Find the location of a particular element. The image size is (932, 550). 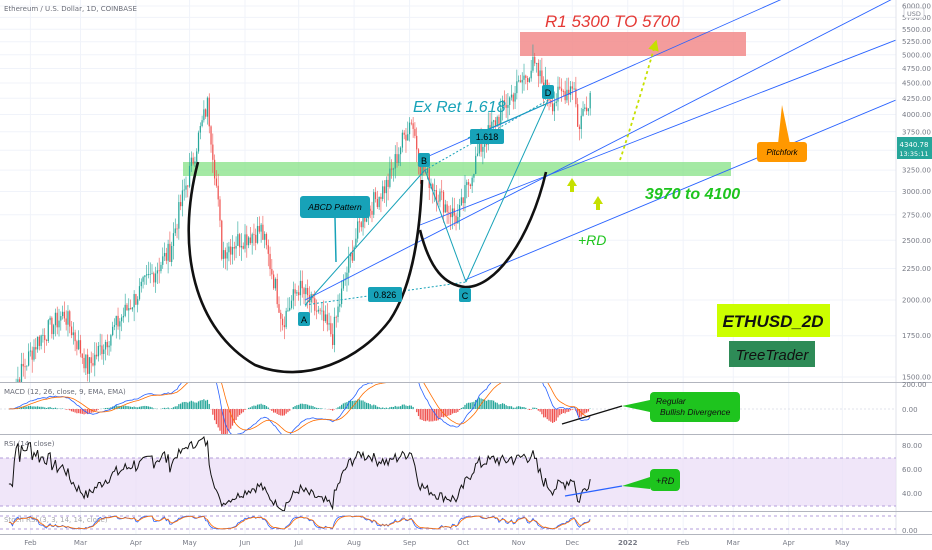

abcd-pattern-box: ABCD Pattern is located at coordinates (335, 207).